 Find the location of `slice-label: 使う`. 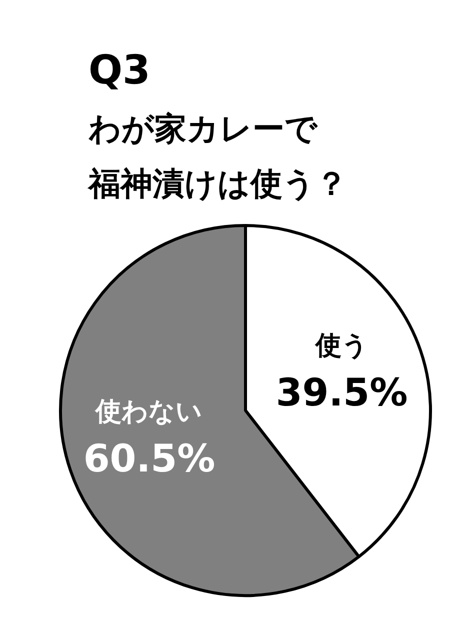

slice-label: 使う is located at coordinates (341, 346).